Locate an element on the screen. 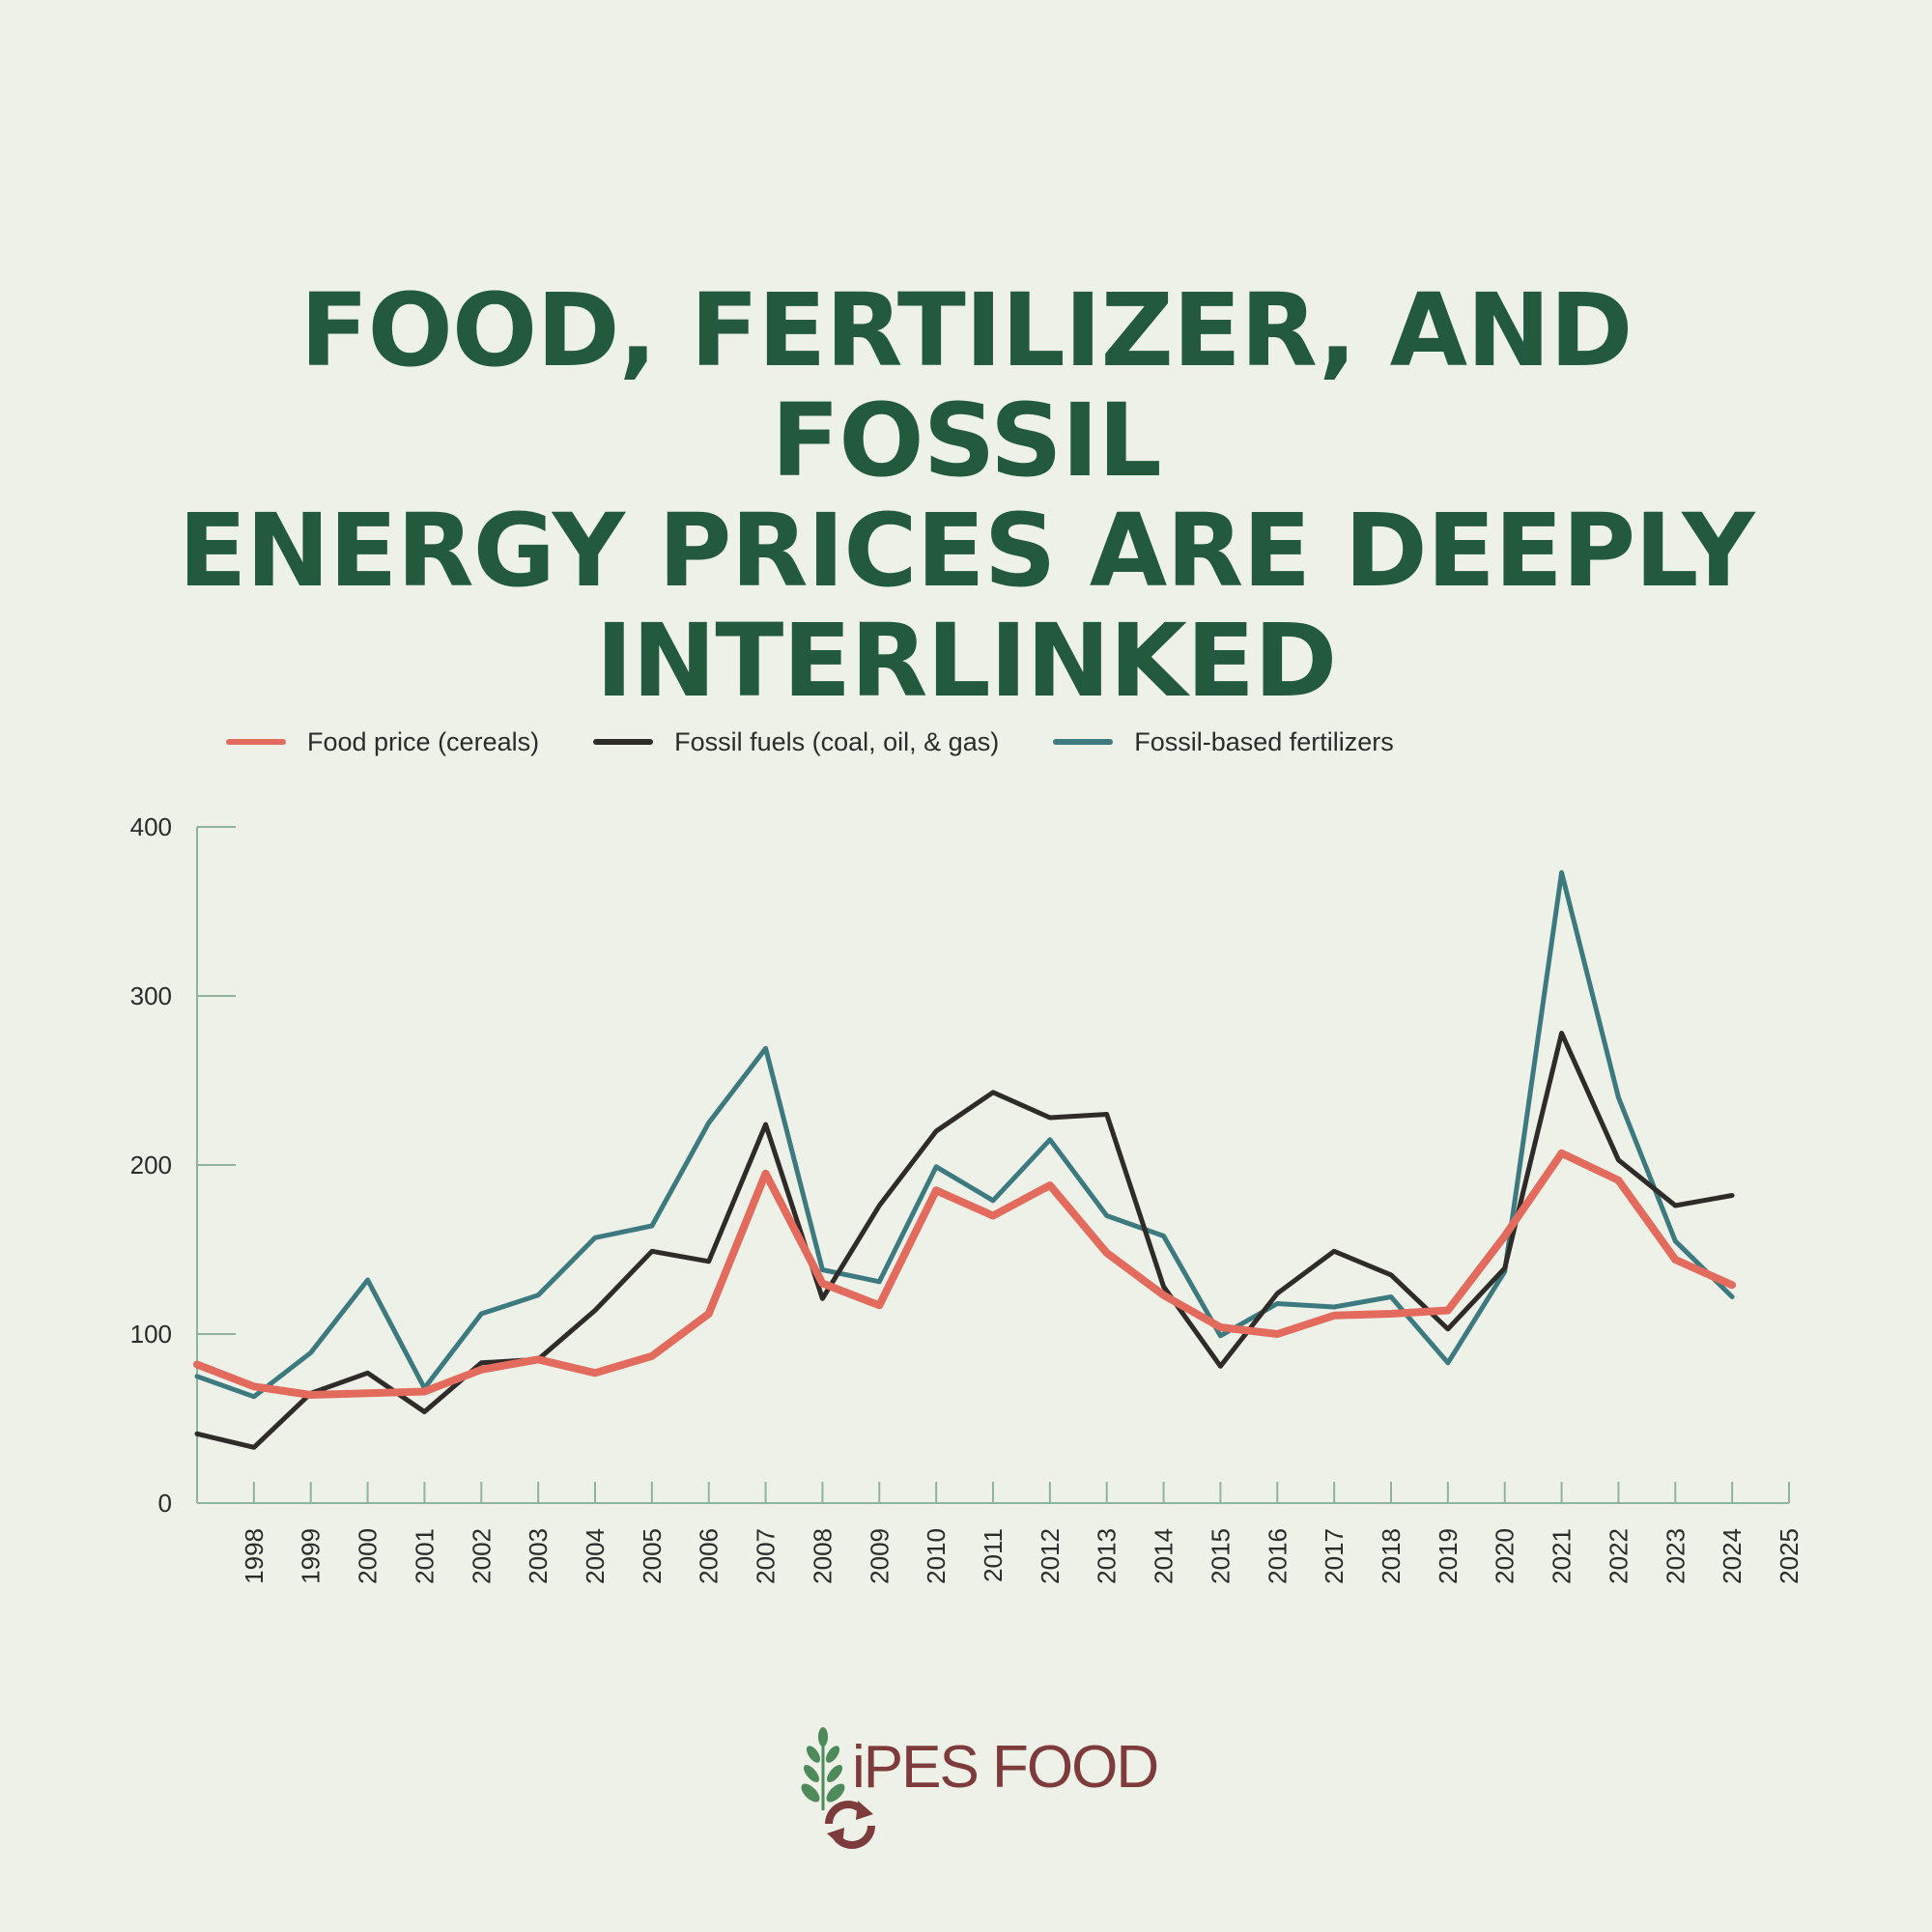 The height and width of the screenshot is (1932, 1932). x-tick-label-2015: 2015 is located at coordinates (1220, 1556).